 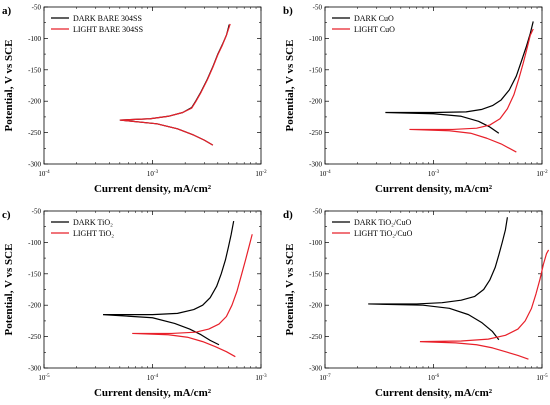 What do you see at coordinates (7, 11) in the screenshot?
I see `panel-label: a)` at bounding box center [7, 11].